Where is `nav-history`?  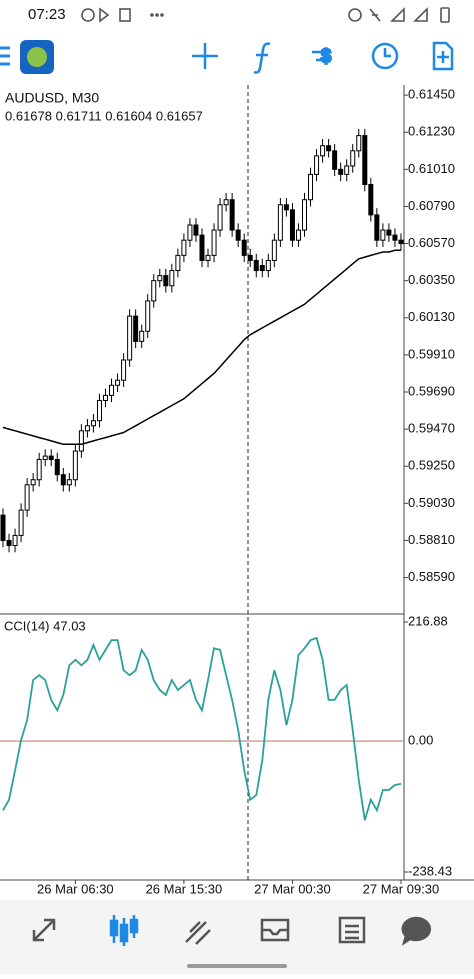
nav-history is located at coordinates (275, 930).